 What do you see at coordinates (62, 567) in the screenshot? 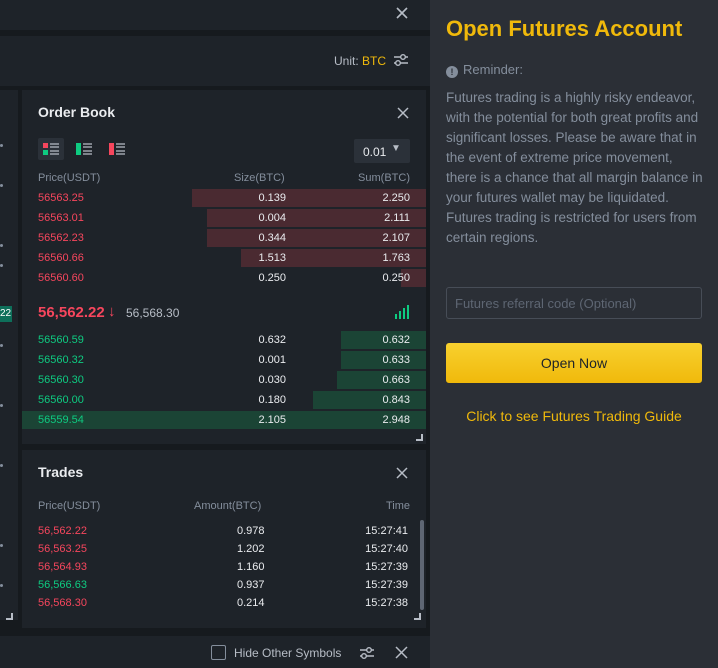
I see `trade-price: 56,564.93` at bounding box center [62, 567].